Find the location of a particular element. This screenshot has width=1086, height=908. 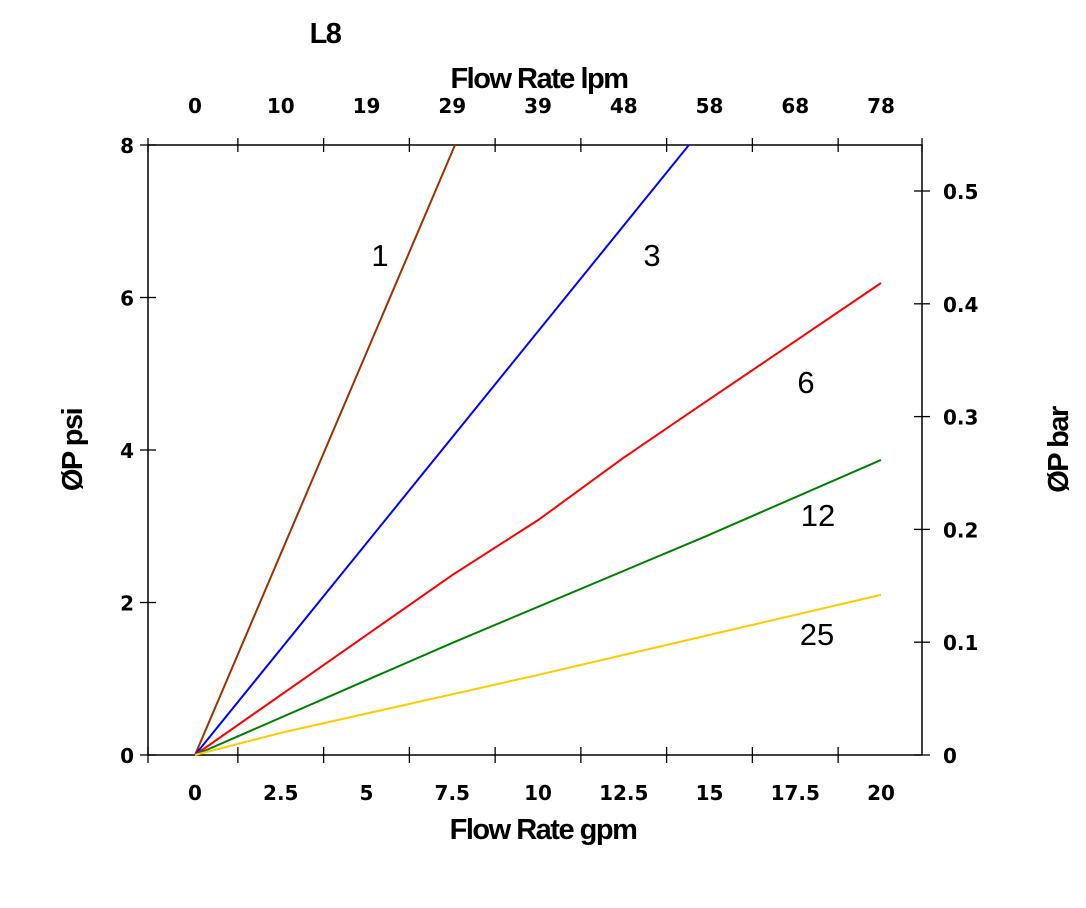

x2-tick-label: 68 is located at coordinates (795, 106).